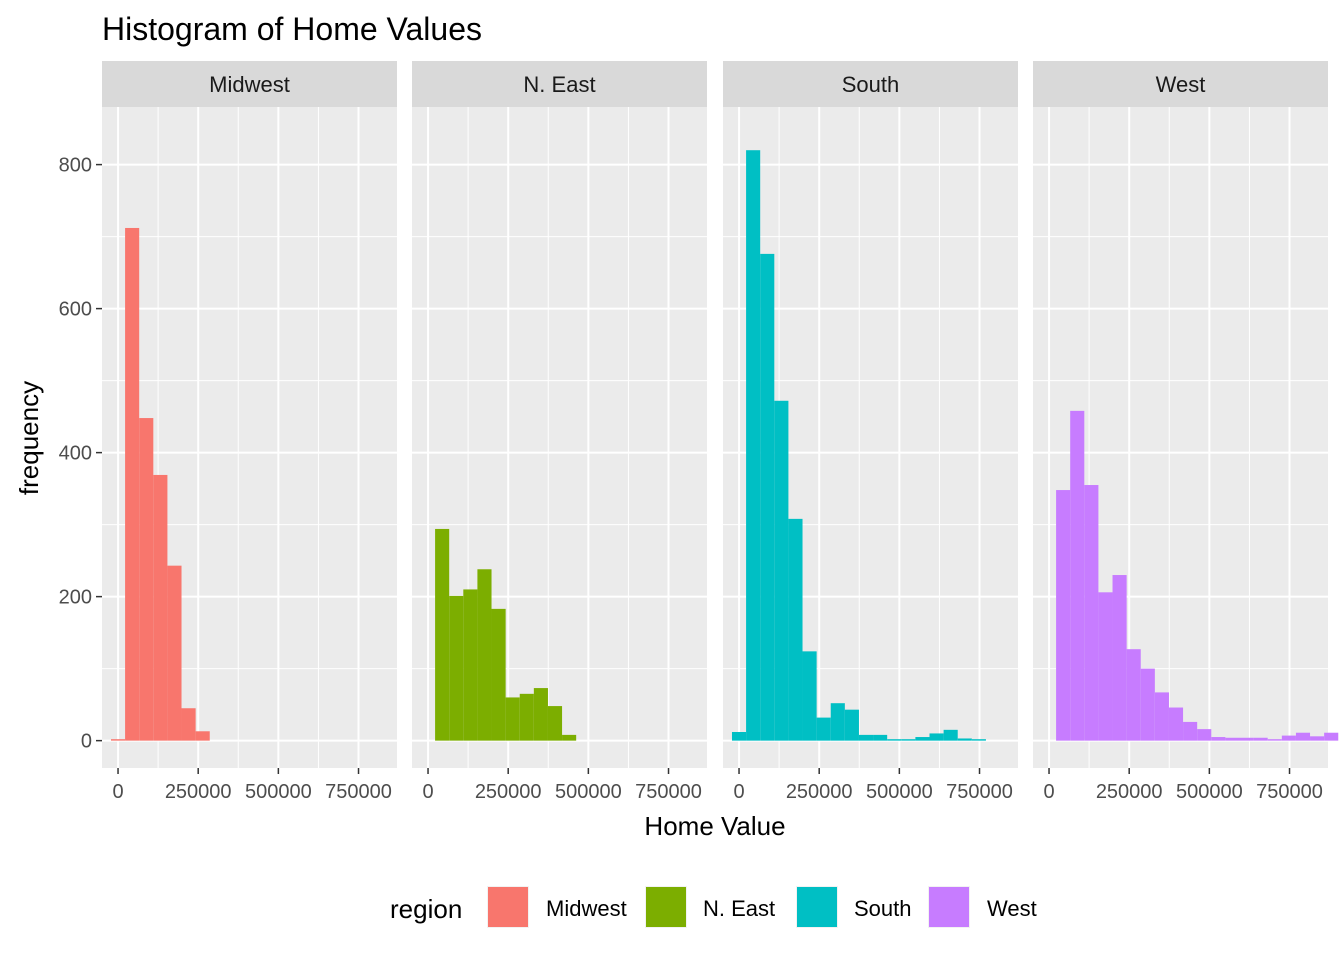 The image size is (1344, 960). Describe the element at coordinates (426, 909) in the screenshot. I see `legend-title: region` at that location.